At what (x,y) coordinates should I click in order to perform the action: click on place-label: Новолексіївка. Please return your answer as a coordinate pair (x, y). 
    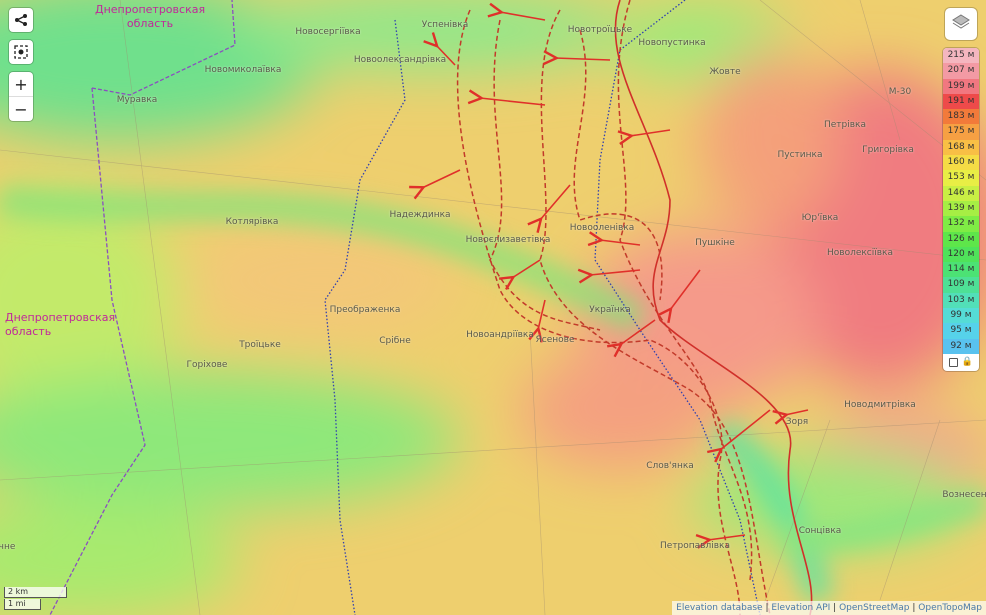
    Looking at the image, I should click on (860, 253).